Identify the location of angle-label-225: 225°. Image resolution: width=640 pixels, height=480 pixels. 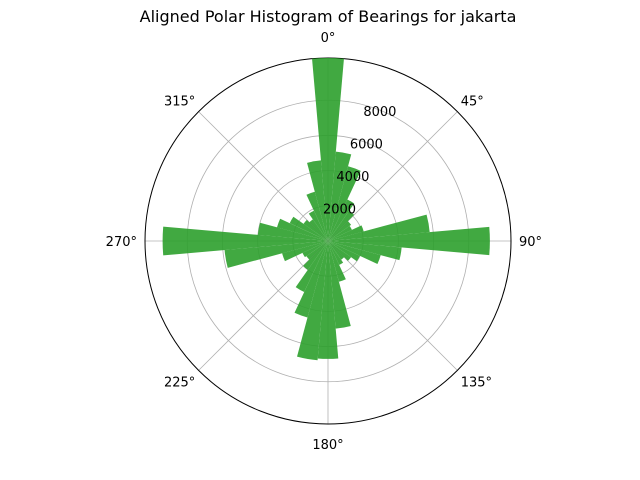
(179, 383).